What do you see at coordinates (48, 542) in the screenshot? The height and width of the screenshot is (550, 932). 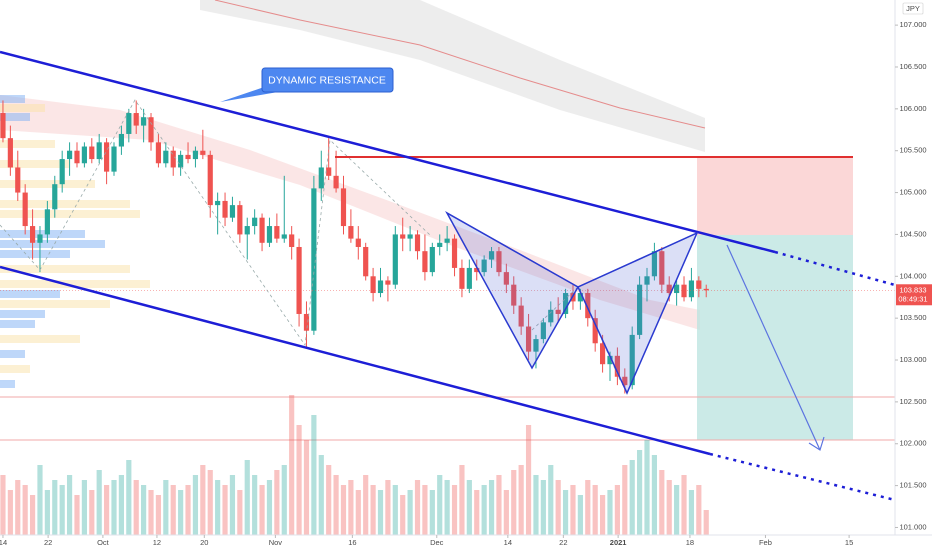 I see `x-tick-label: 22` at bounding box center [48, 542].